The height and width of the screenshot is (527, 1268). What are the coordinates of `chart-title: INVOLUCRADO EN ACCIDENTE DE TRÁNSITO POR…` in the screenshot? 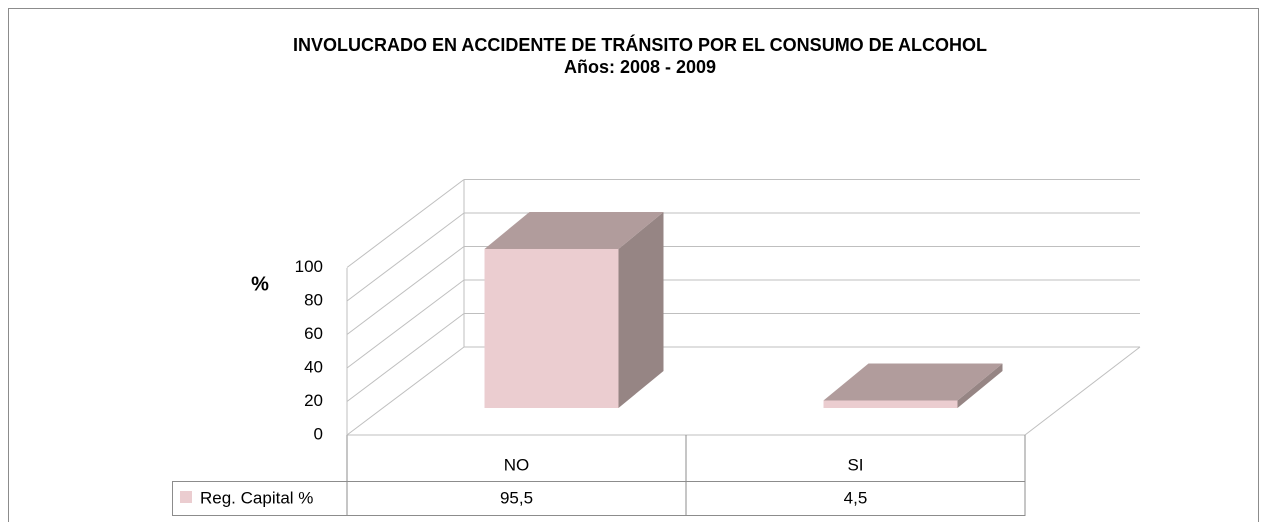 It's located at (640, 44).